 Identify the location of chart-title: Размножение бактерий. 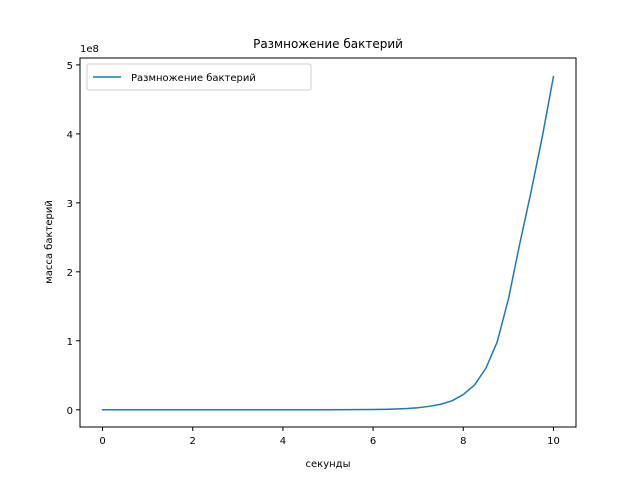
(328, 44).